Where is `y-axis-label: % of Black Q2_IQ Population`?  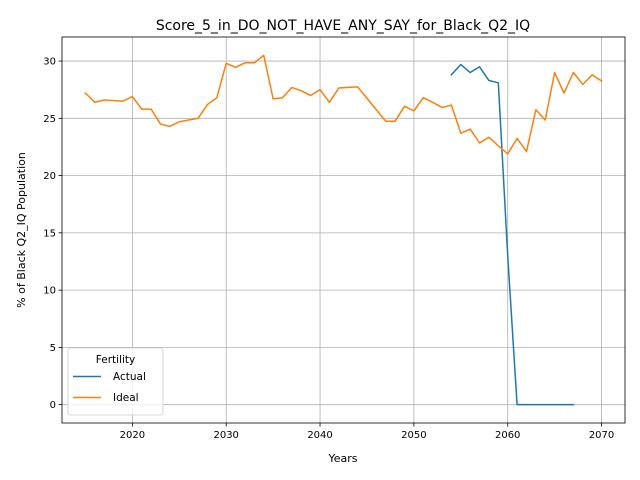
y-axis-label: % of Black Q2_IQ Population is located at coordinates (21, 230).